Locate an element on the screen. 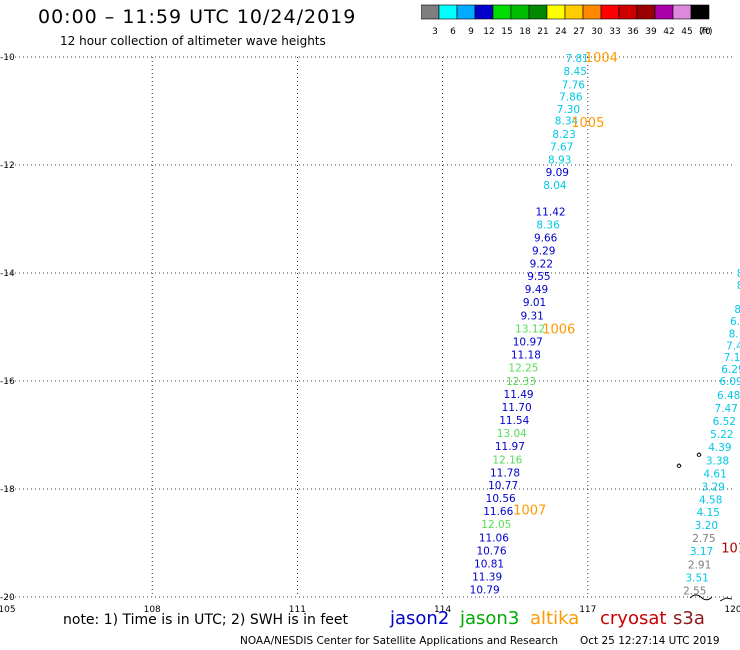 The image size is (740, 650). swh-value-label: 11.39 is located at coordinates (487, 577).